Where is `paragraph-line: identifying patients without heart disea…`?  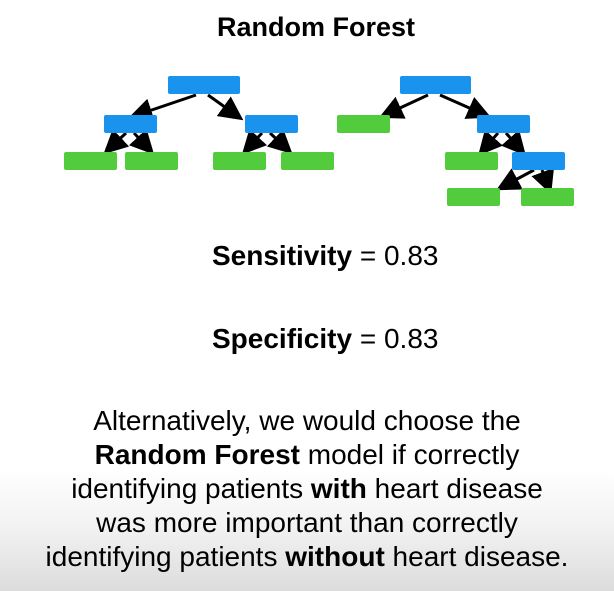
paragraph-line: identifying patients without heart disea… is located at coordinates (307, 557).